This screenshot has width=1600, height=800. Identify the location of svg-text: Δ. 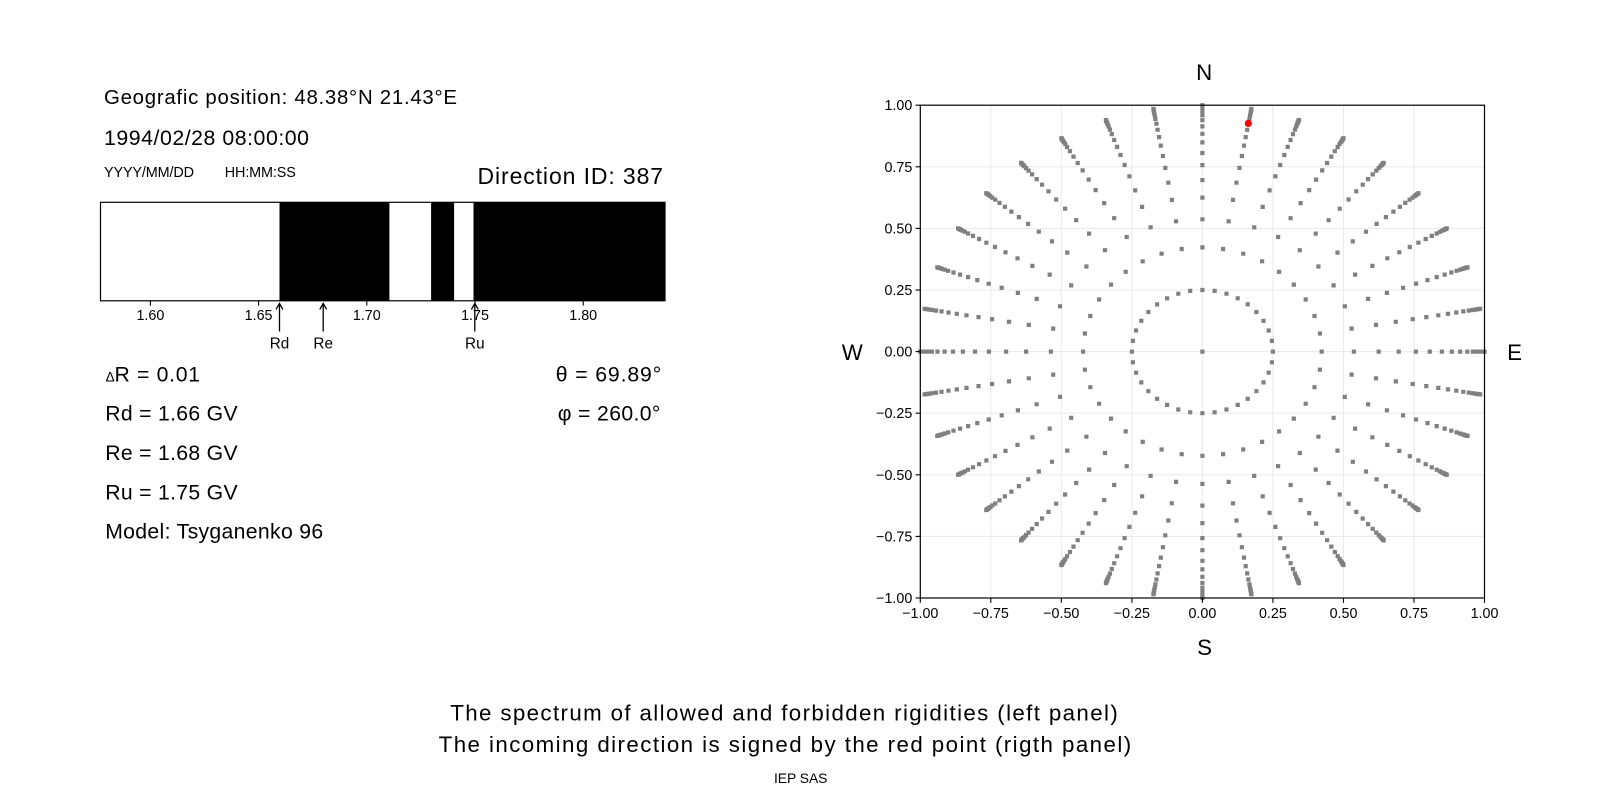
(110, 376).